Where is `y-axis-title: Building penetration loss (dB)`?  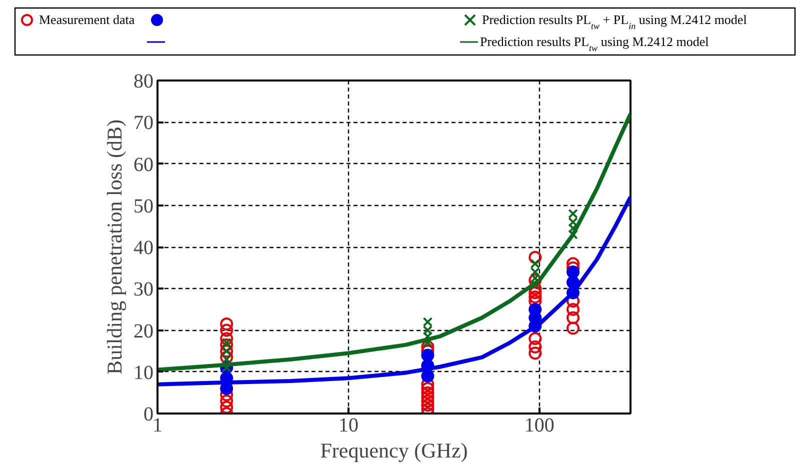
y-axis-title: Building penetration loss (dB) is located at coordinates (114, 247).